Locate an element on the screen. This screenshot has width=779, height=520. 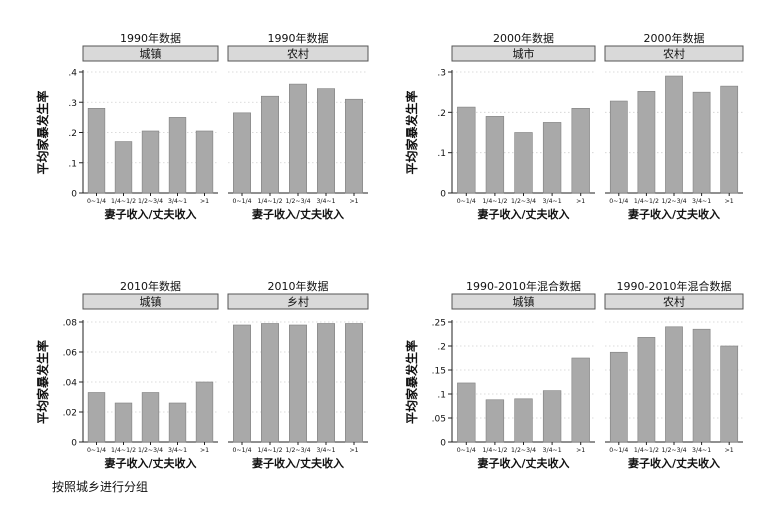
y-tick-label: .04 is located at coordinates (70, 384).